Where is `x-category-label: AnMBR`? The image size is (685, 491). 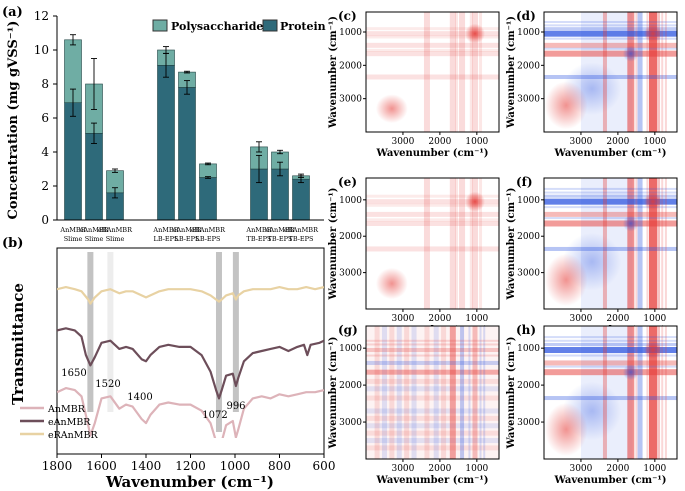
x-category-label: AnMBR is located at coordinates (165, 230).